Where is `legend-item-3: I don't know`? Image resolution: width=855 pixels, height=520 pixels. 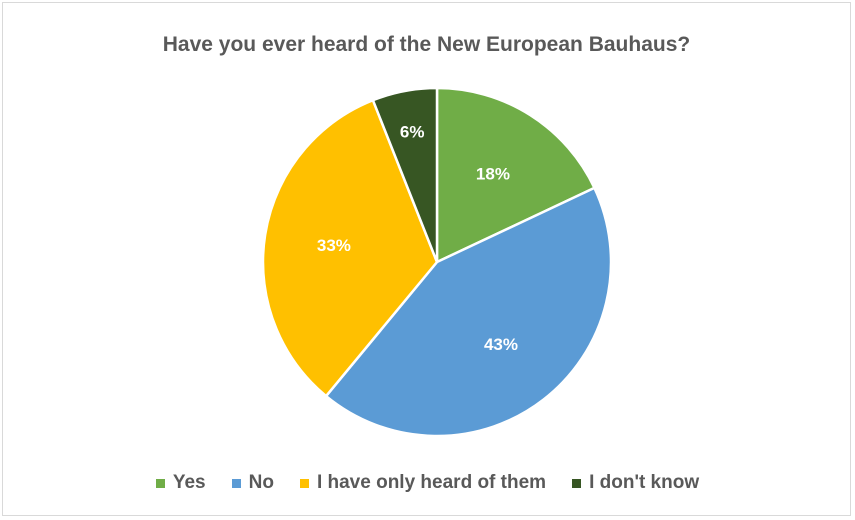
legend-item-3: I don't know is located at coordinates (635, 483).